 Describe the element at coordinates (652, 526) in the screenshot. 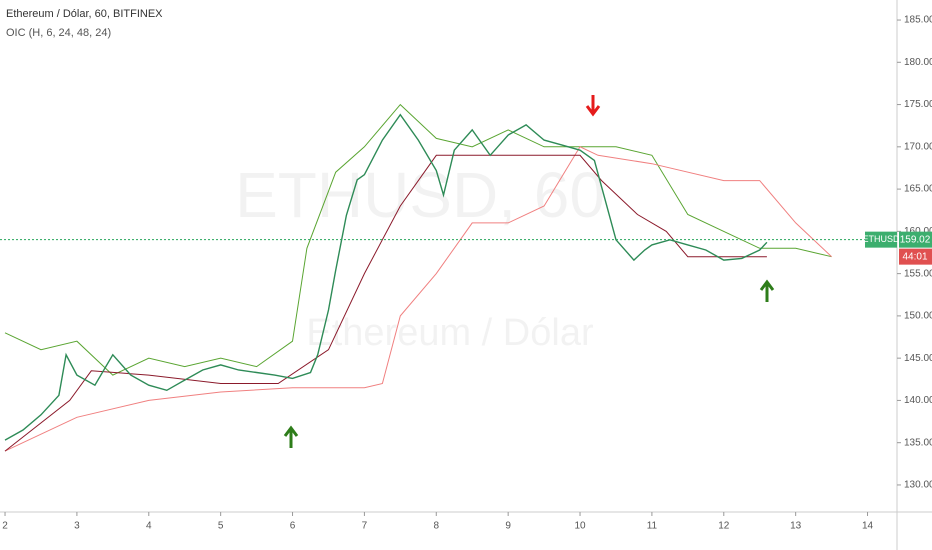

I see `x-tick-label: 11` at that location.